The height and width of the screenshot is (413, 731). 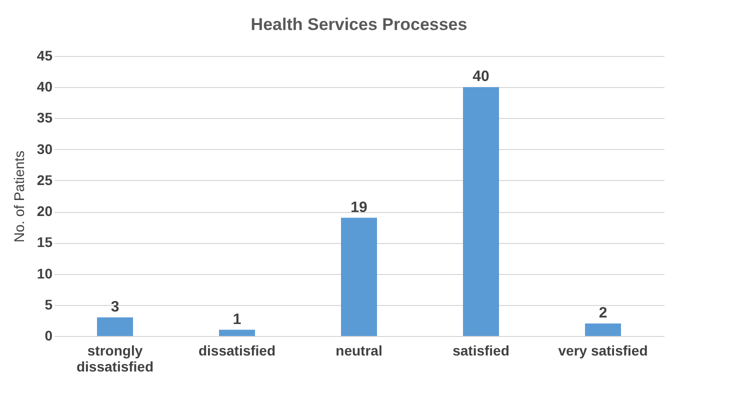 What do you see at coordinates (115, 358) in the screenshot?
I see `x-tick-label: strongly dissatisfied` at bounding box center [115, 358].